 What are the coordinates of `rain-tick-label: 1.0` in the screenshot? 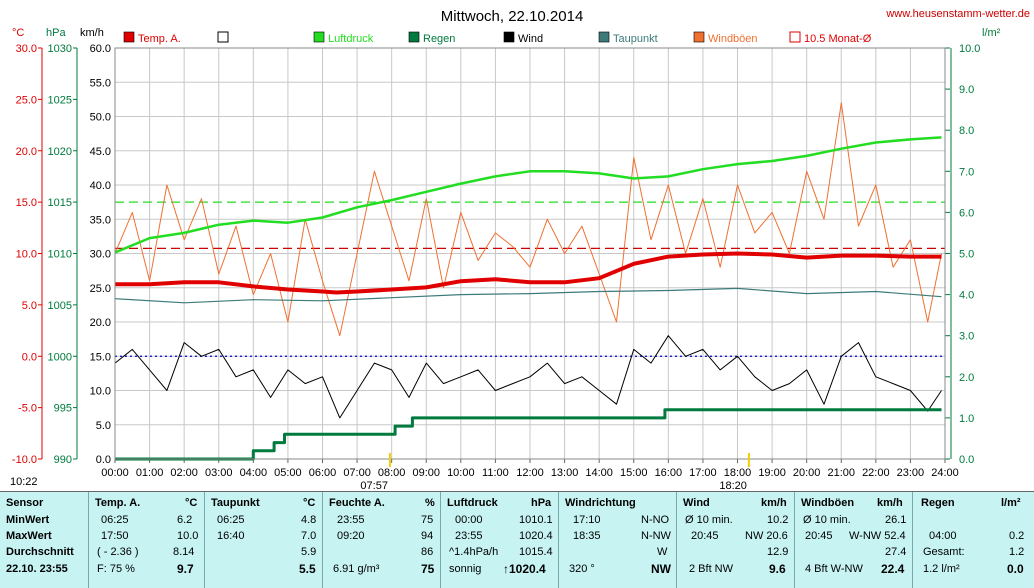 It's located at (966, 419).